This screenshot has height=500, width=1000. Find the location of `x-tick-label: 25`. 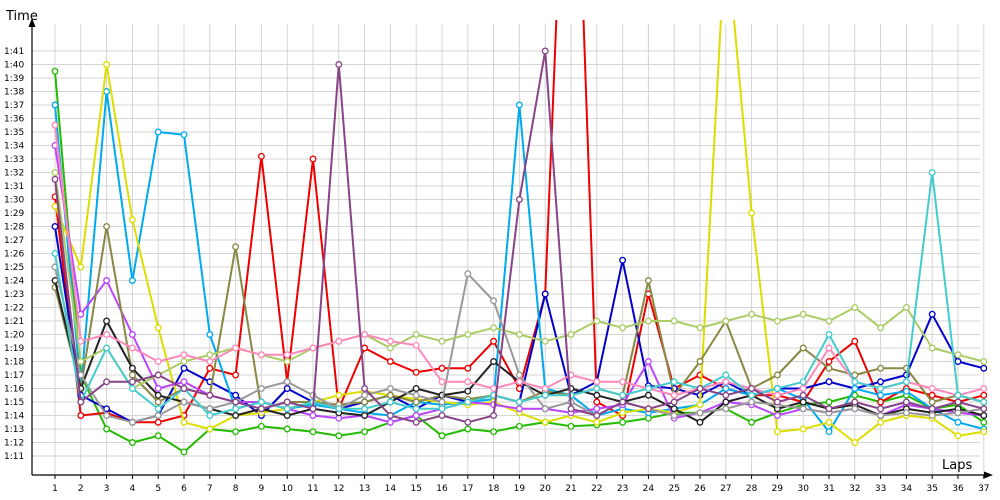

x-tick-label: 25 is located at coordinates (673, 489).